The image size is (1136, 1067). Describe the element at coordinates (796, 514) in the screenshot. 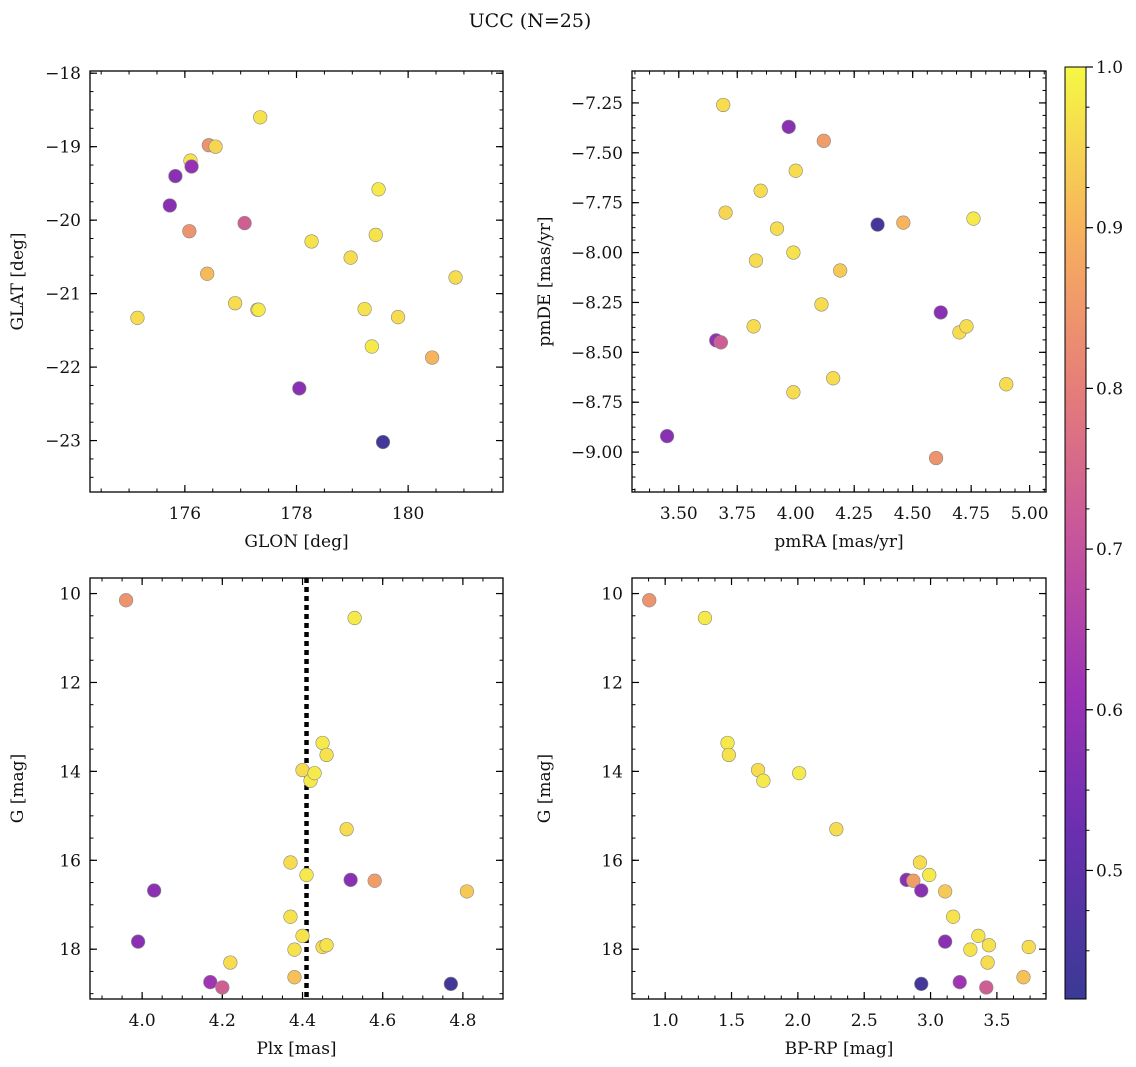

I see `x-tick-label: 4.00` at that location.